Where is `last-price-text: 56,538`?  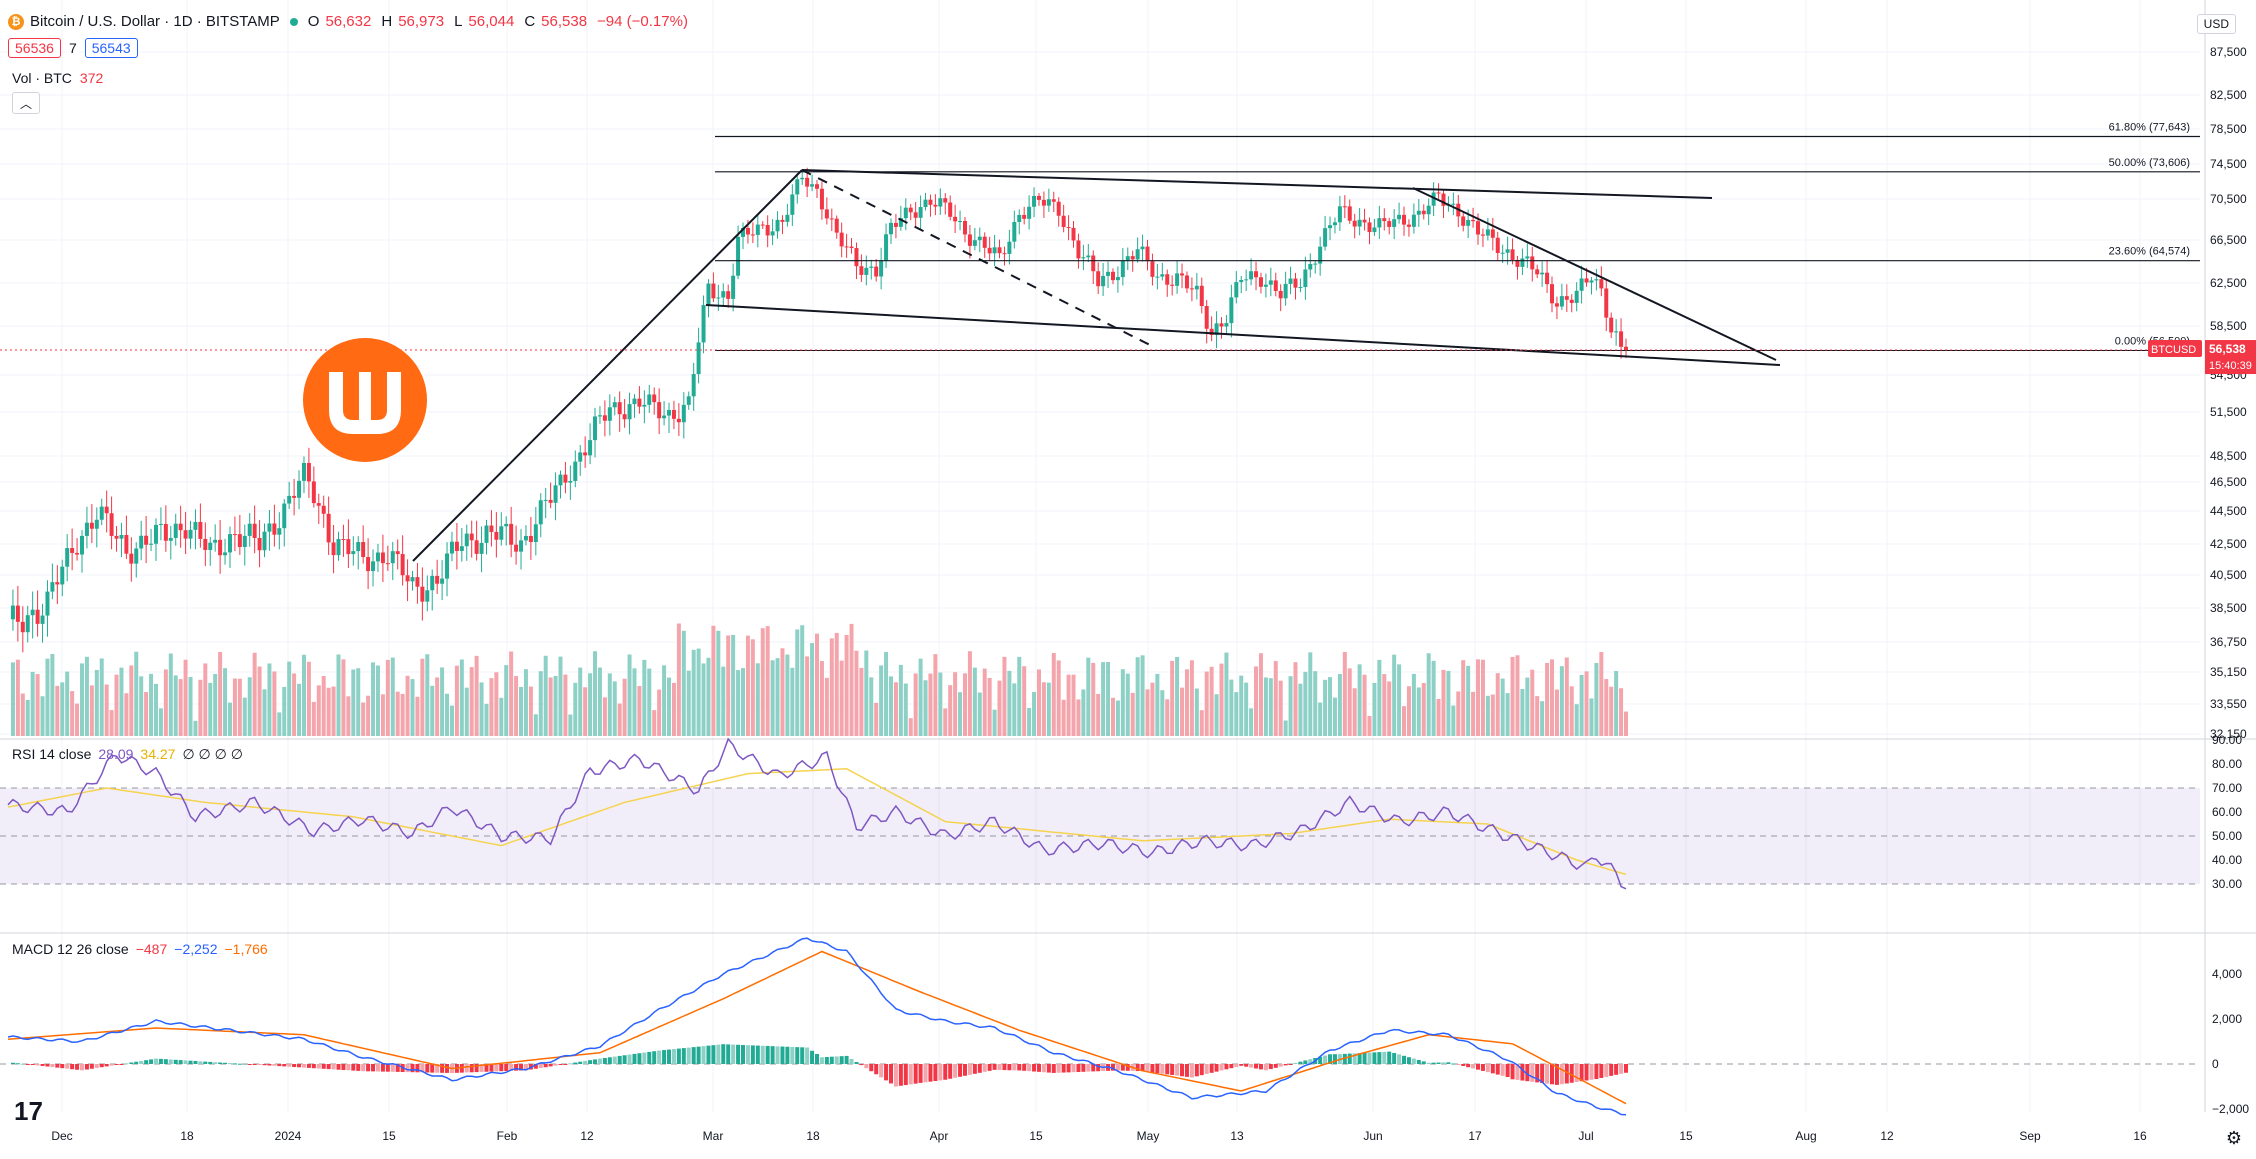 last-price-text: 56,538 is located at coordinates (2227, 349).